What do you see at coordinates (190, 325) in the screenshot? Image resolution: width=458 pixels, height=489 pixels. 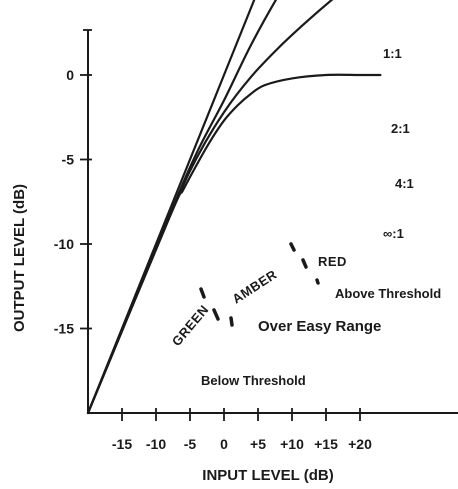 I see `green-zone-label: GREEN` at bounding box center [190, 325].